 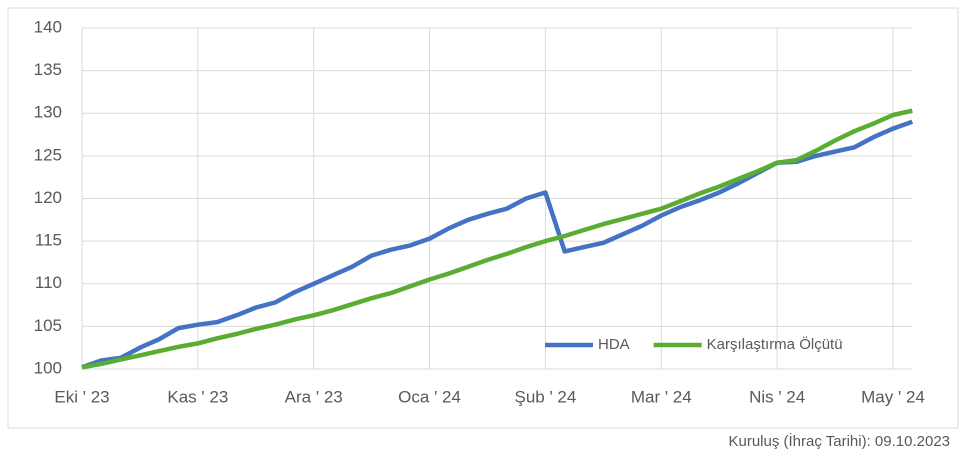 I want to click on x-tick-label: Kas ' 23, so click(x=197, y=396).